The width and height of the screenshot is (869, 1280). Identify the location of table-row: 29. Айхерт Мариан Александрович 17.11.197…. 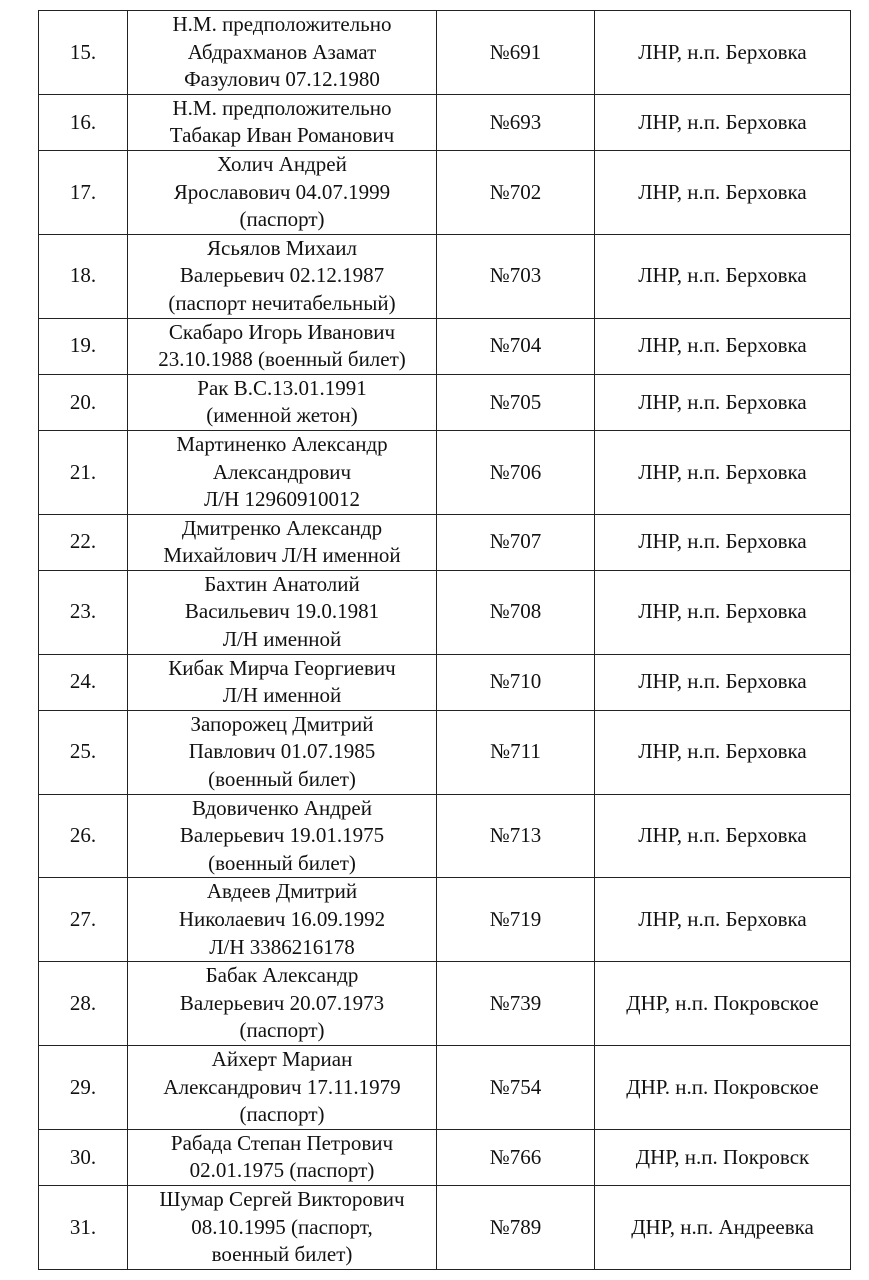
(444, 1087).